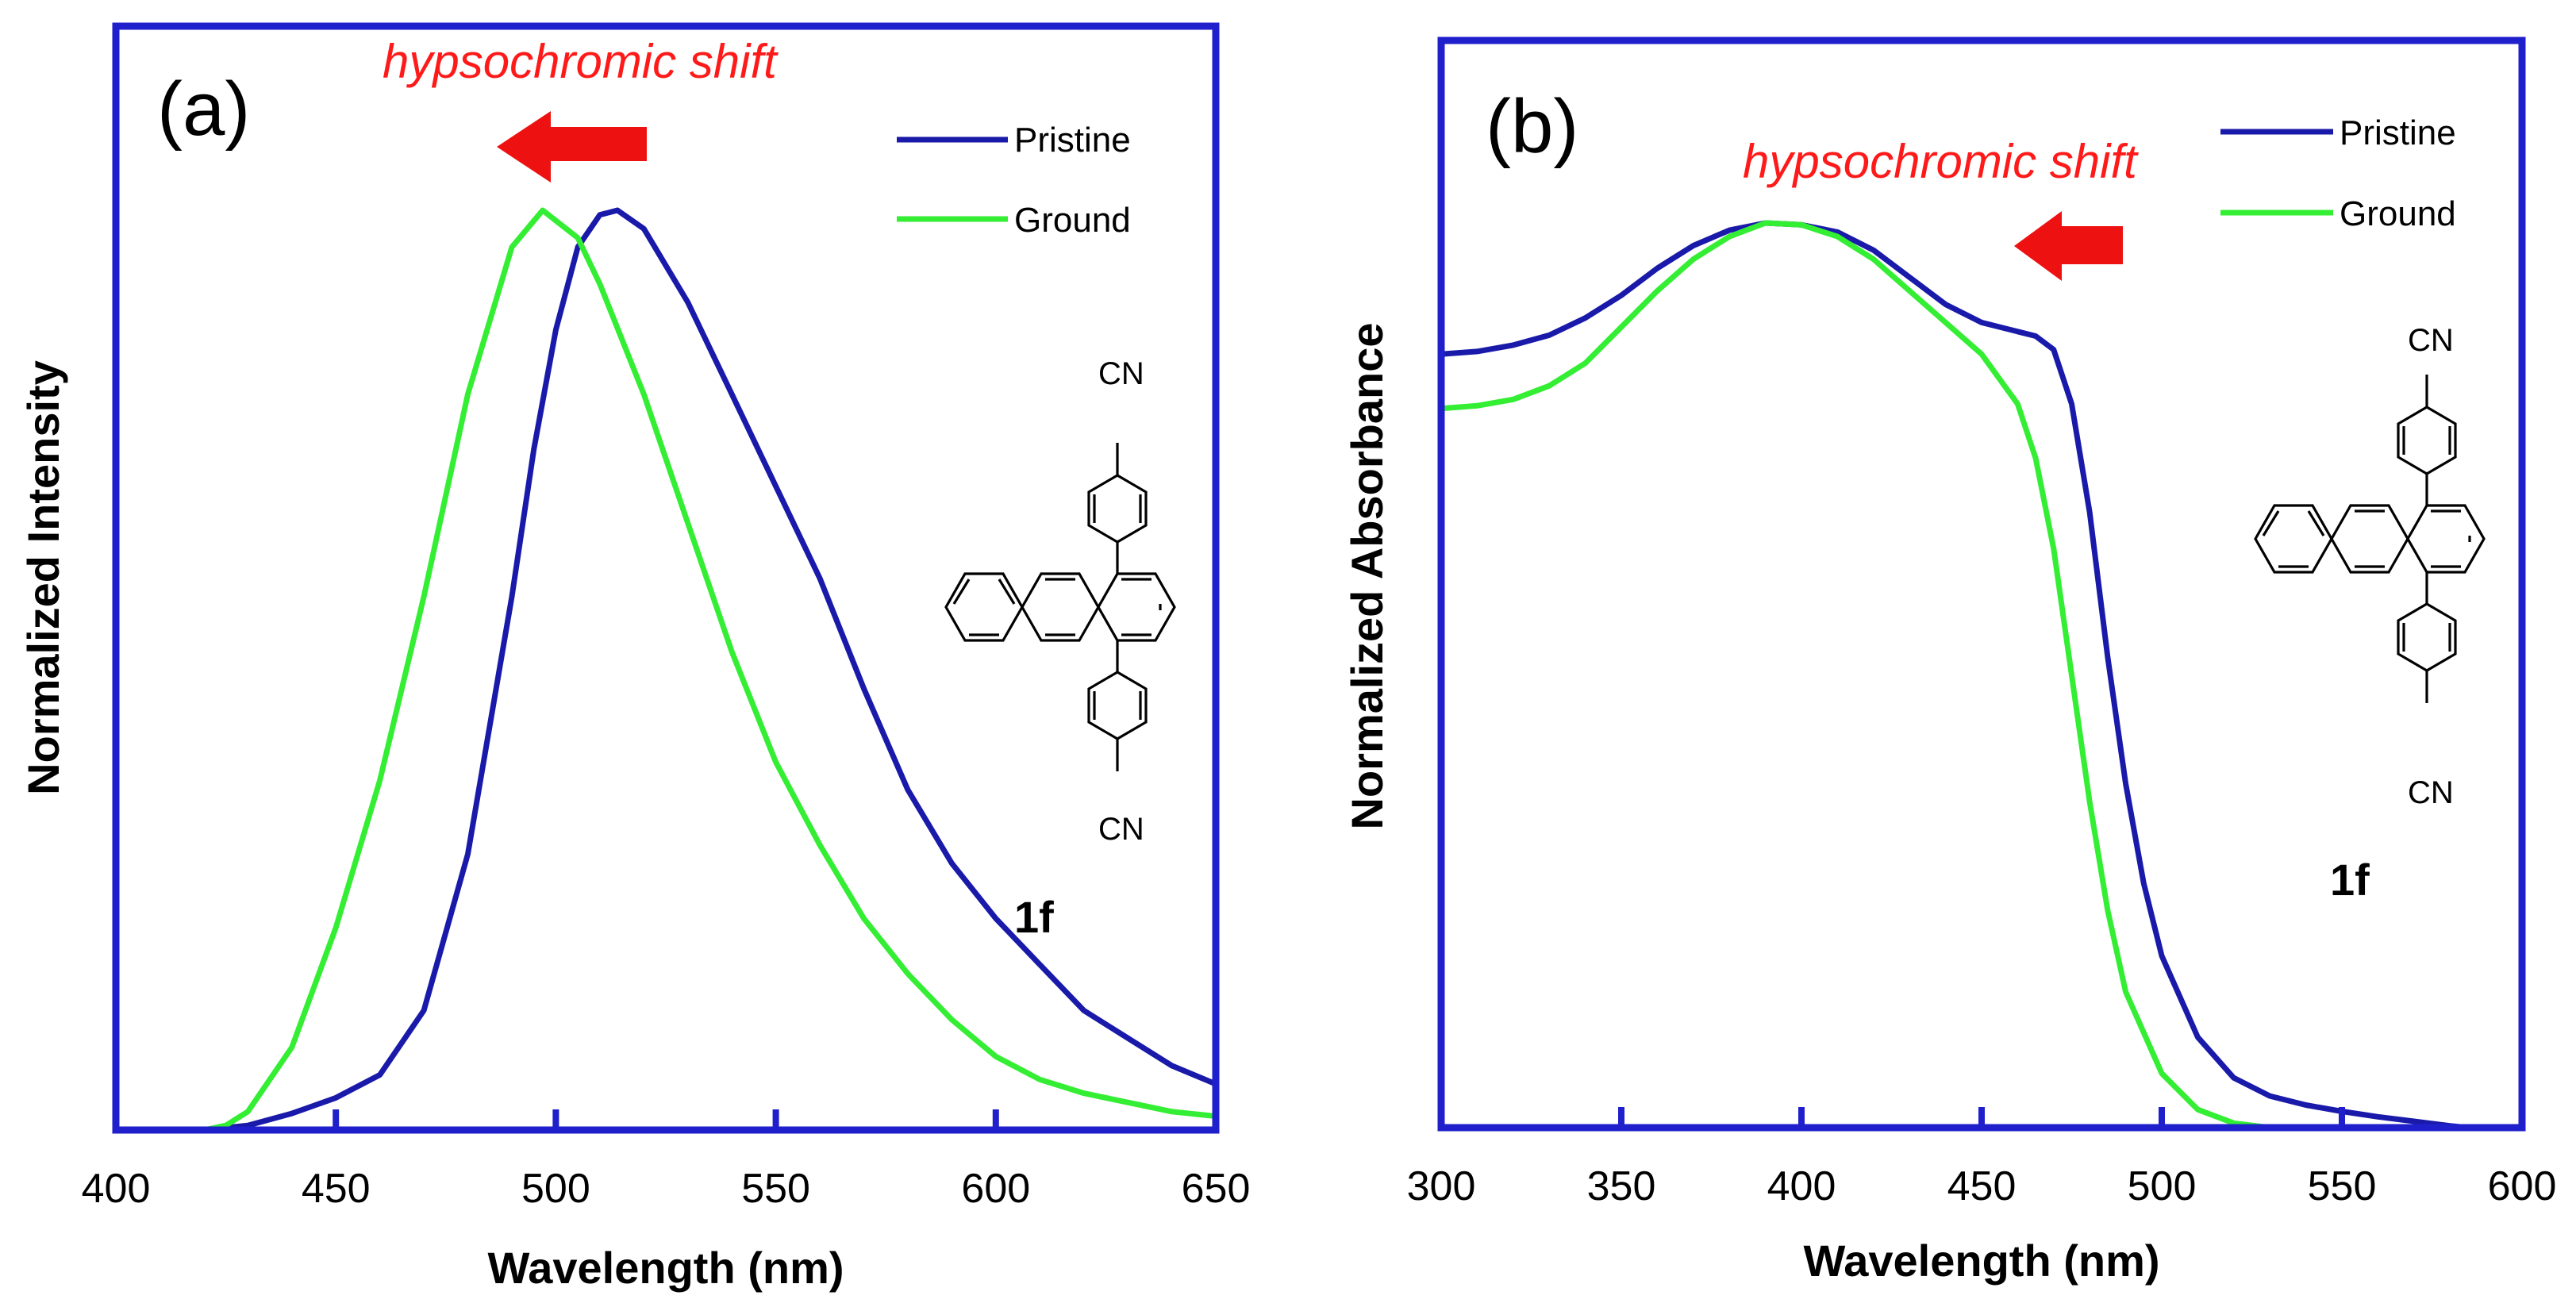 The width and height of the screenshot is (2576, 1307). I want to click on panel-b-x-tick-label: 300, so click(1441, 1186).